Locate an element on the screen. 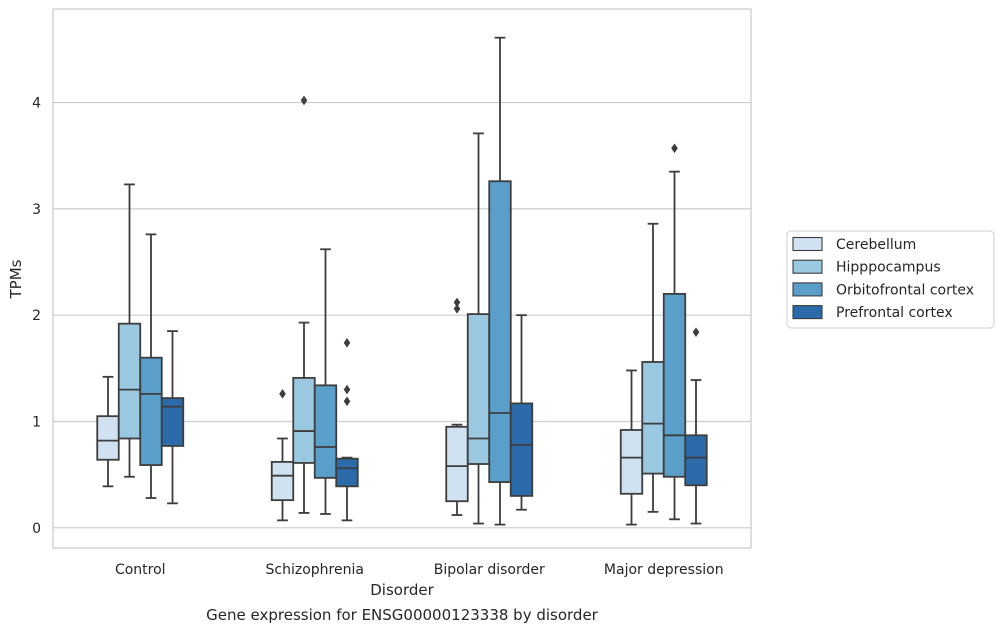 This screenshot has height=634, width=1003. y-tick-label: 0 is located at coordinates (36, 529).